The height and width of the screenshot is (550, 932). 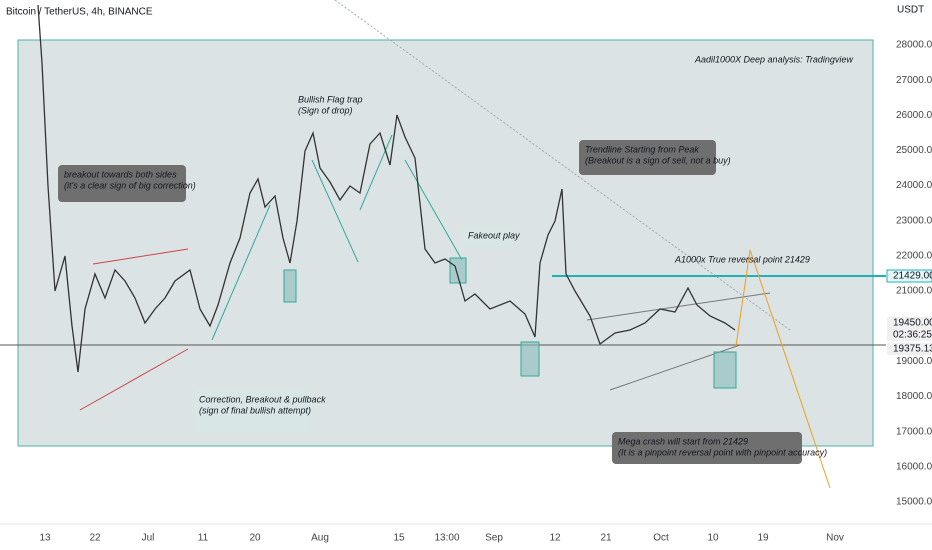 What do you see at coordinates (910, 10) in the screenshot?
I see `currency: USDT` at bounding box center [910, 10].